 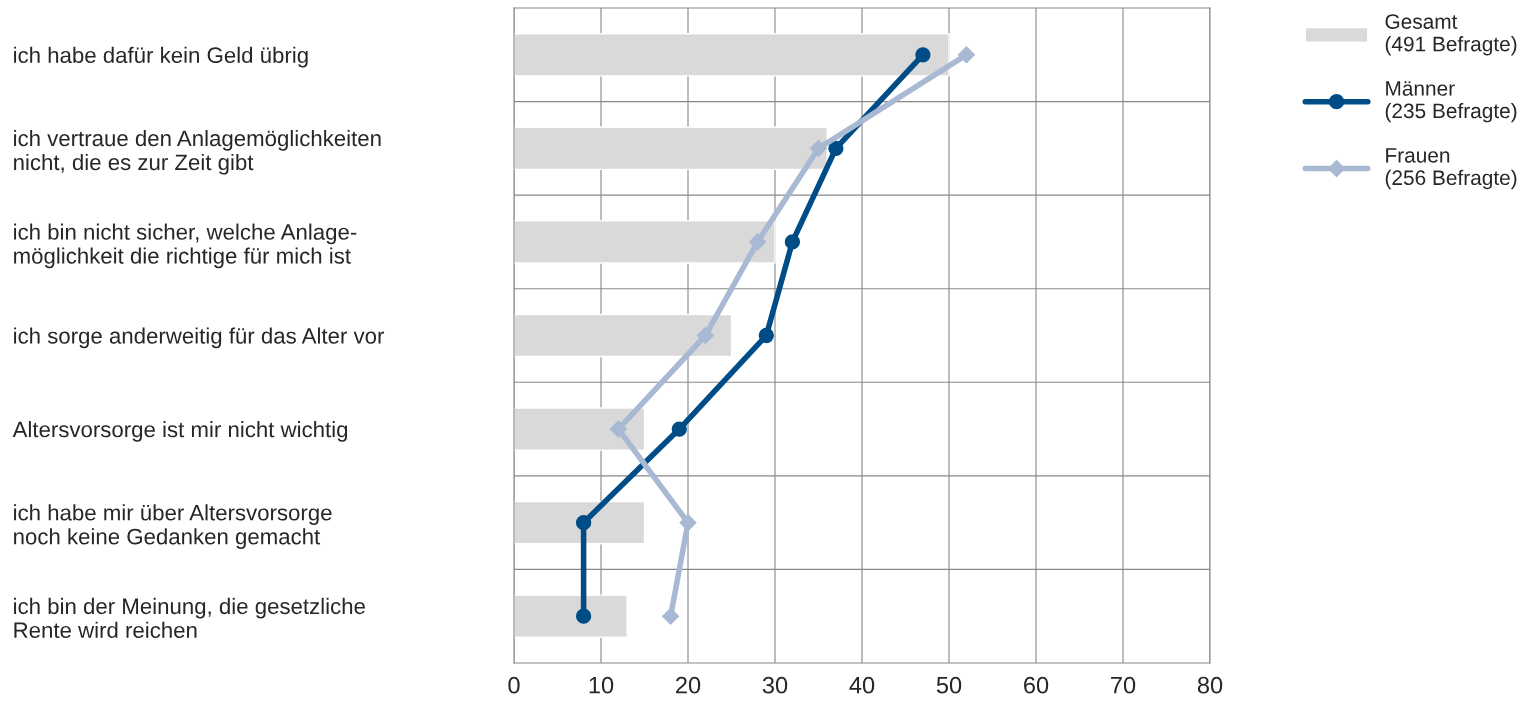 I want to click on legend-label: Männer (235 Befragte), so click(x=1451, y=102).